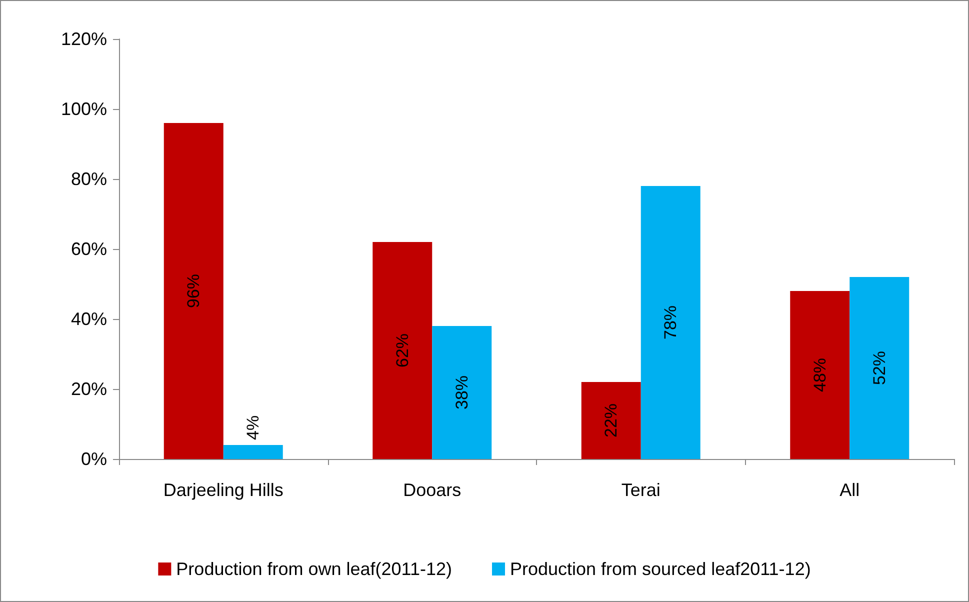 The height and width of the screenshot is (602, 969). Describe the element at coordinates (314, 569) in the screenshot. I see `legend-label: Production from own leaf(2011-12)` at that location.